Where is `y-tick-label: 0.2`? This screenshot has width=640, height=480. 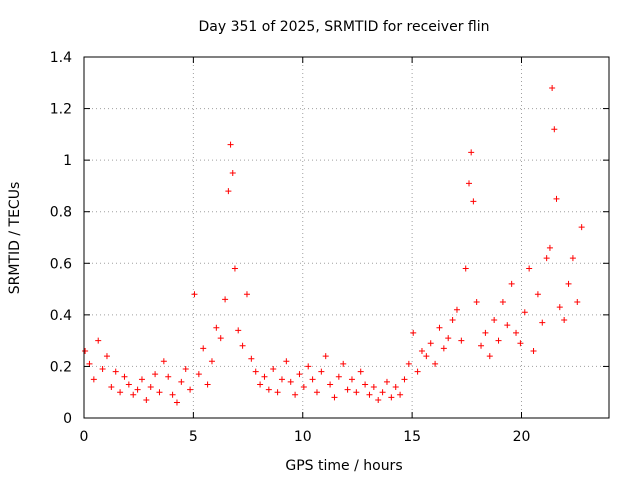
y-tick-label: 0.2 is located at coordinates (61, 367).